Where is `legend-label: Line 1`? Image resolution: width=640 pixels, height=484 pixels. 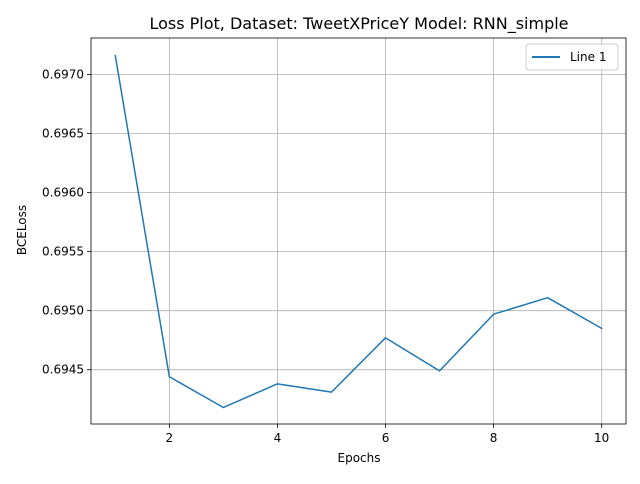 legend-label: Line 1 is located at coordinates (588, 57).